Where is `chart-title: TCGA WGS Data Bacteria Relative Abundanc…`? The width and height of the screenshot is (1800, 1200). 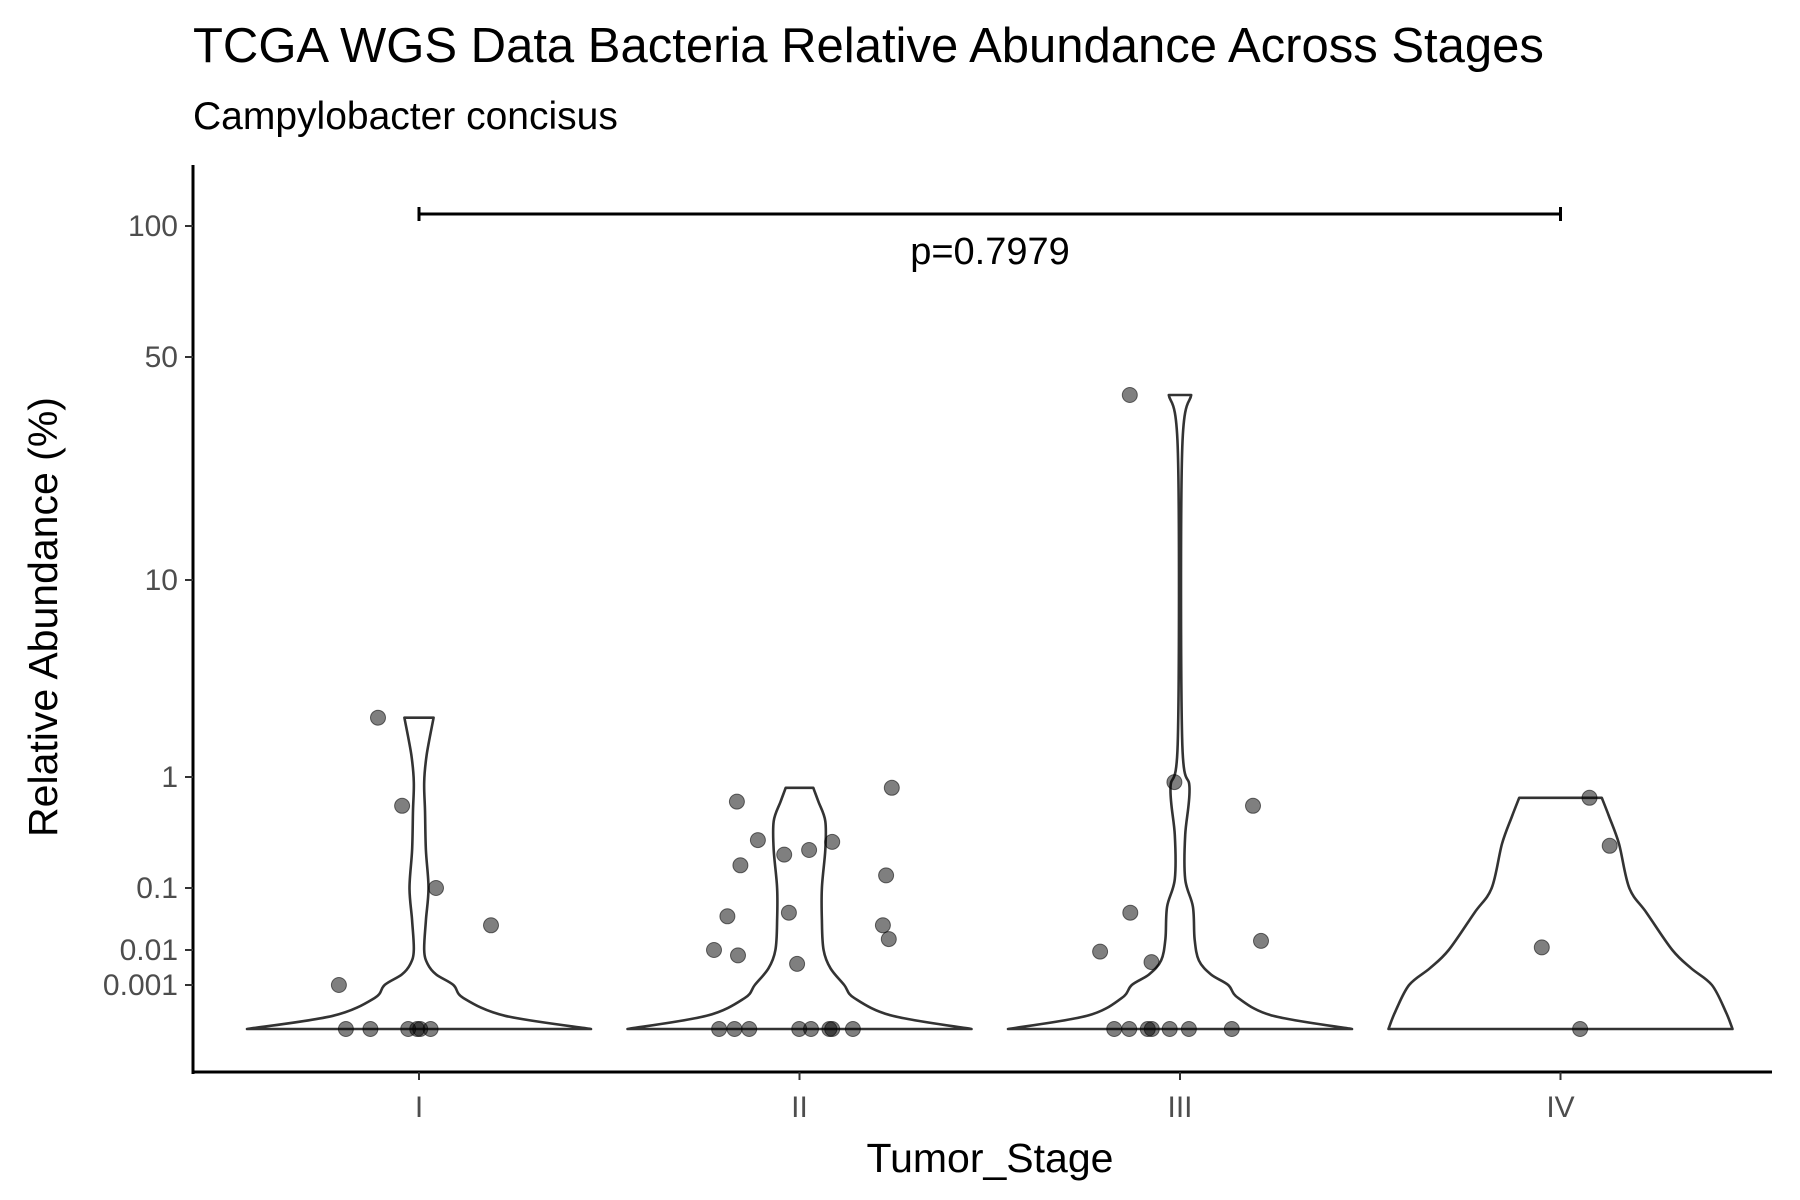 chart-title: TCGA WGS Data Bacteria Relative Abundanc… is located at coordinates (868, 46).